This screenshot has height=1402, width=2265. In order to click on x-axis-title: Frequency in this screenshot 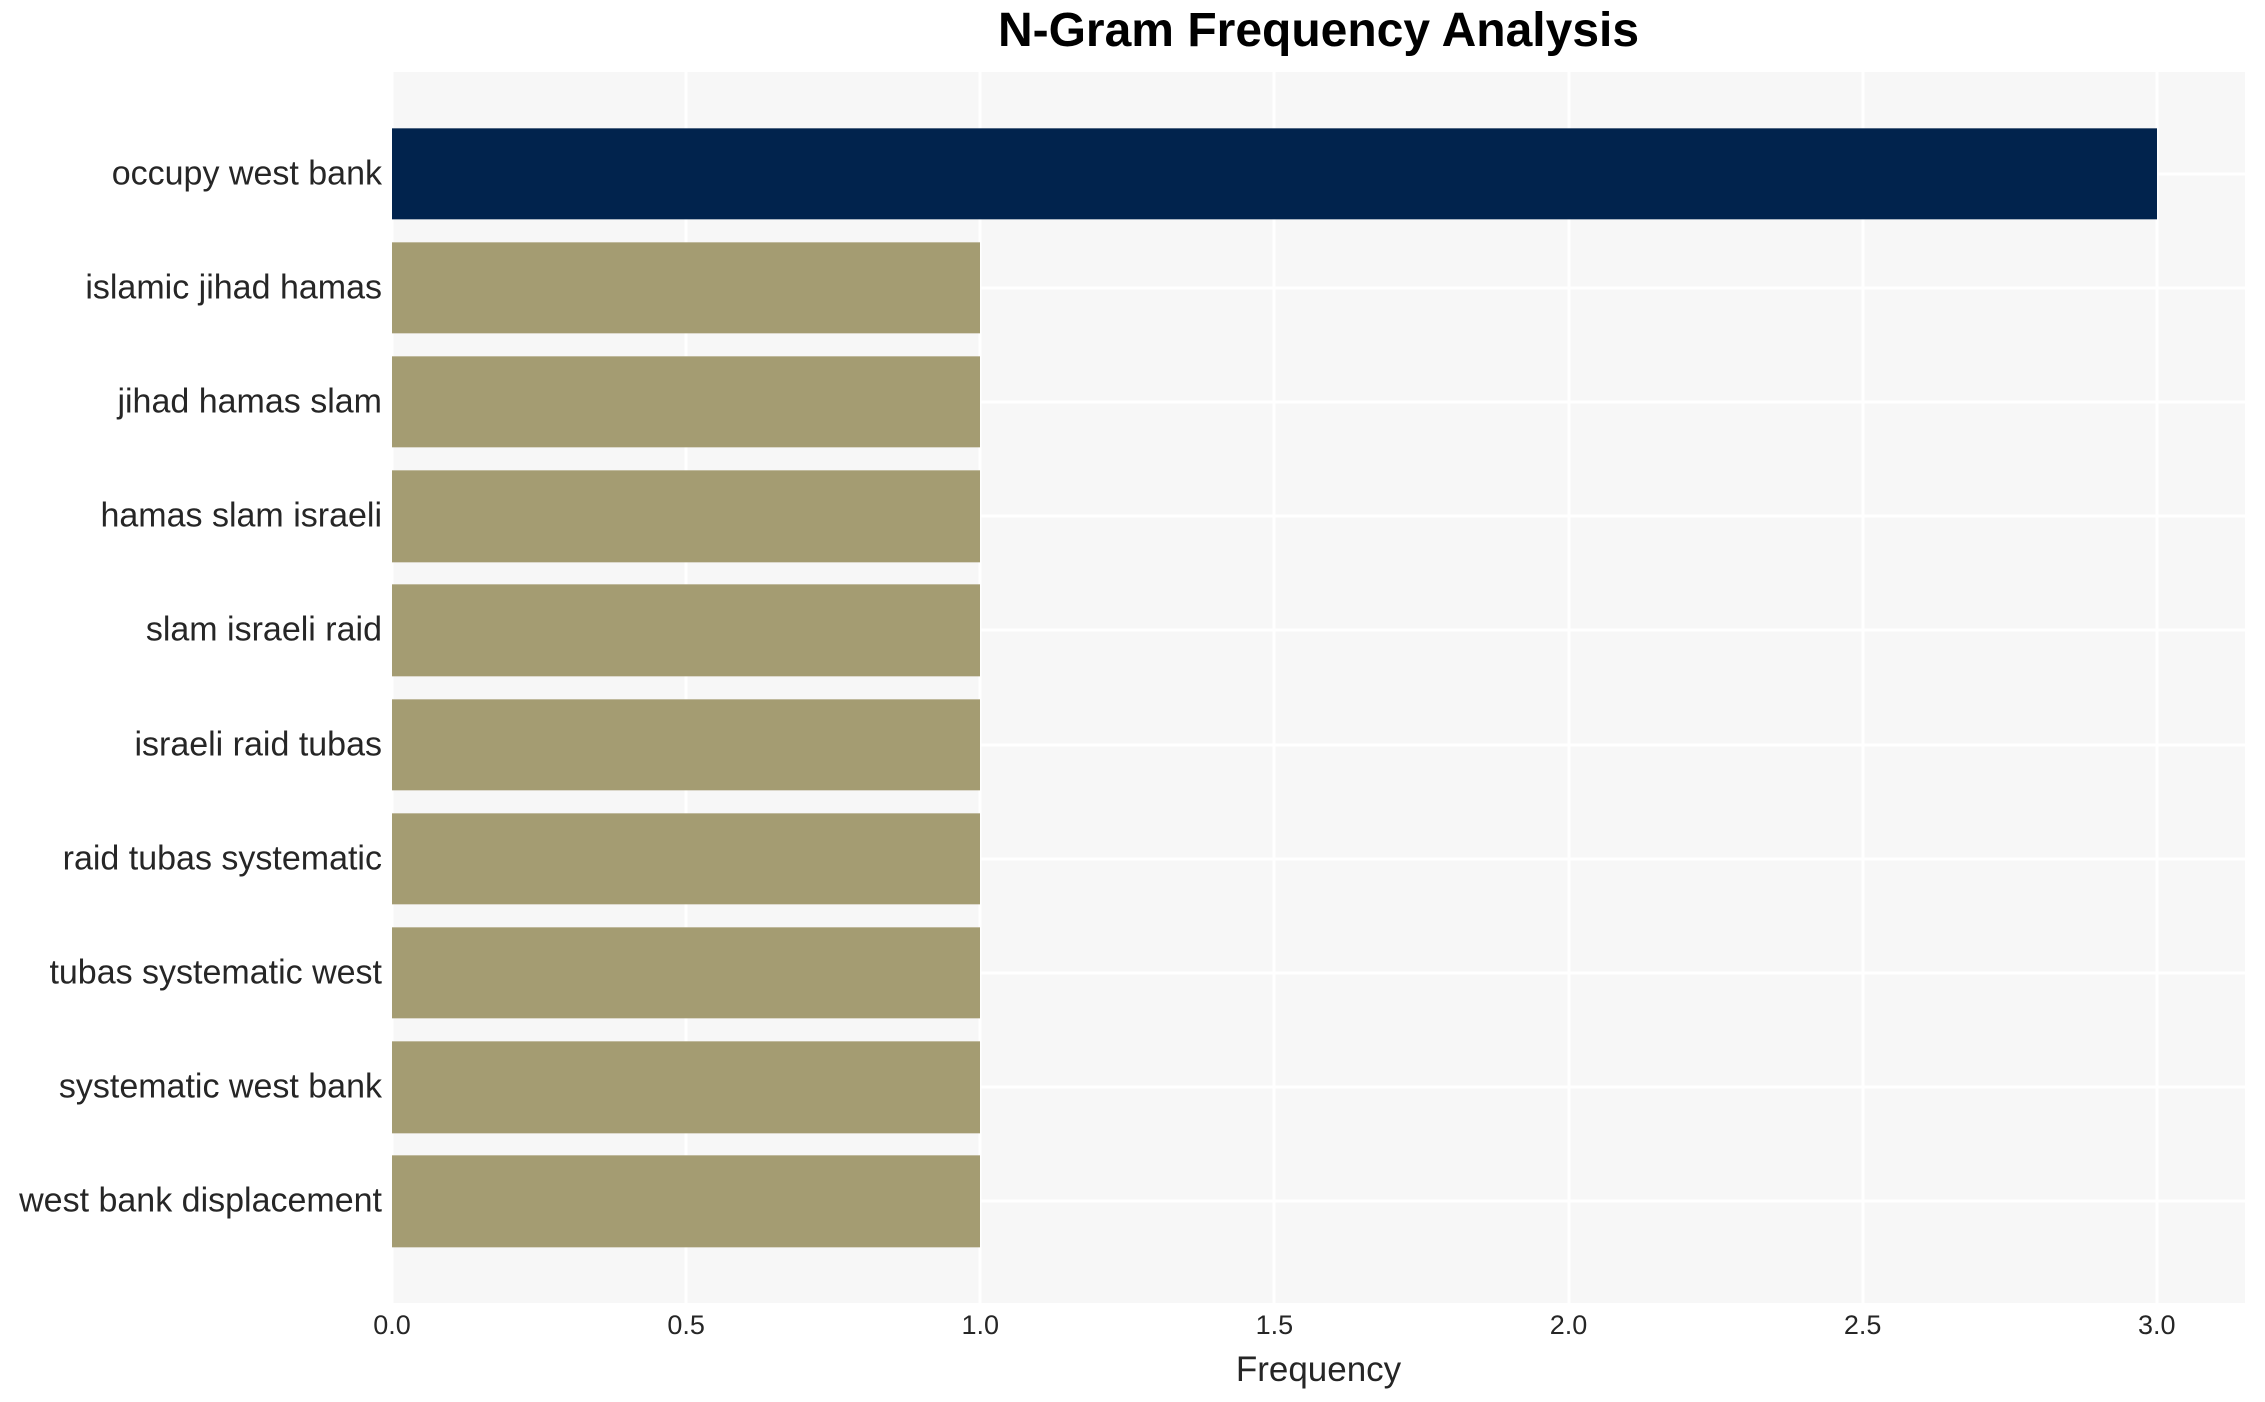, I will do `click(1318, 1369)`.